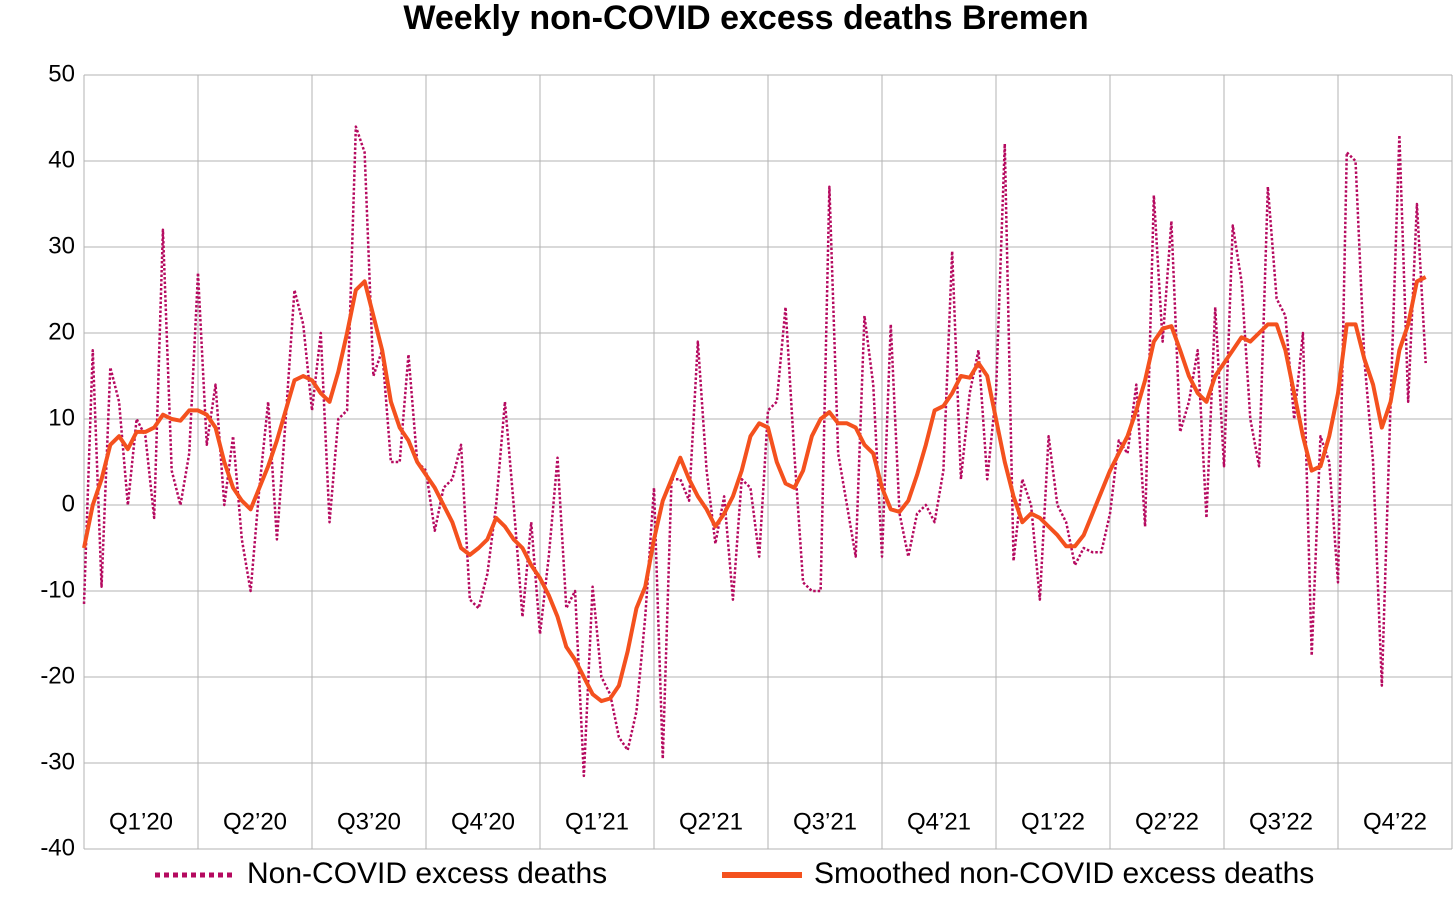  What do you see at coordinates (57, 761) in the screenshot?
I see `y-tick-label: -30` at bounding box center [57, 761].